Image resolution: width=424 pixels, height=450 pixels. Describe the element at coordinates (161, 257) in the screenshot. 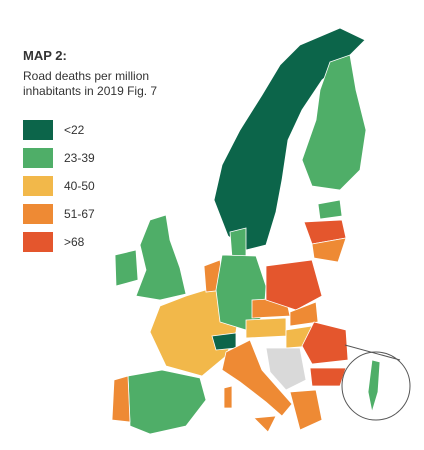

I see `uk` at that location.